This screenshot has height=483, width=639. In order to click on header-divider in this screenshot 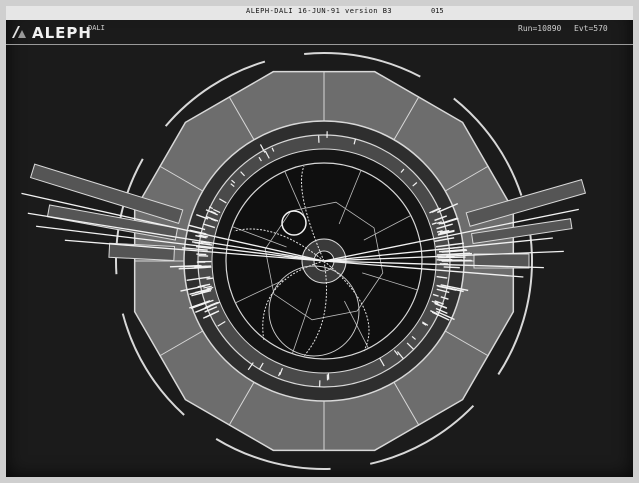, I will do `click(319, 44)`.